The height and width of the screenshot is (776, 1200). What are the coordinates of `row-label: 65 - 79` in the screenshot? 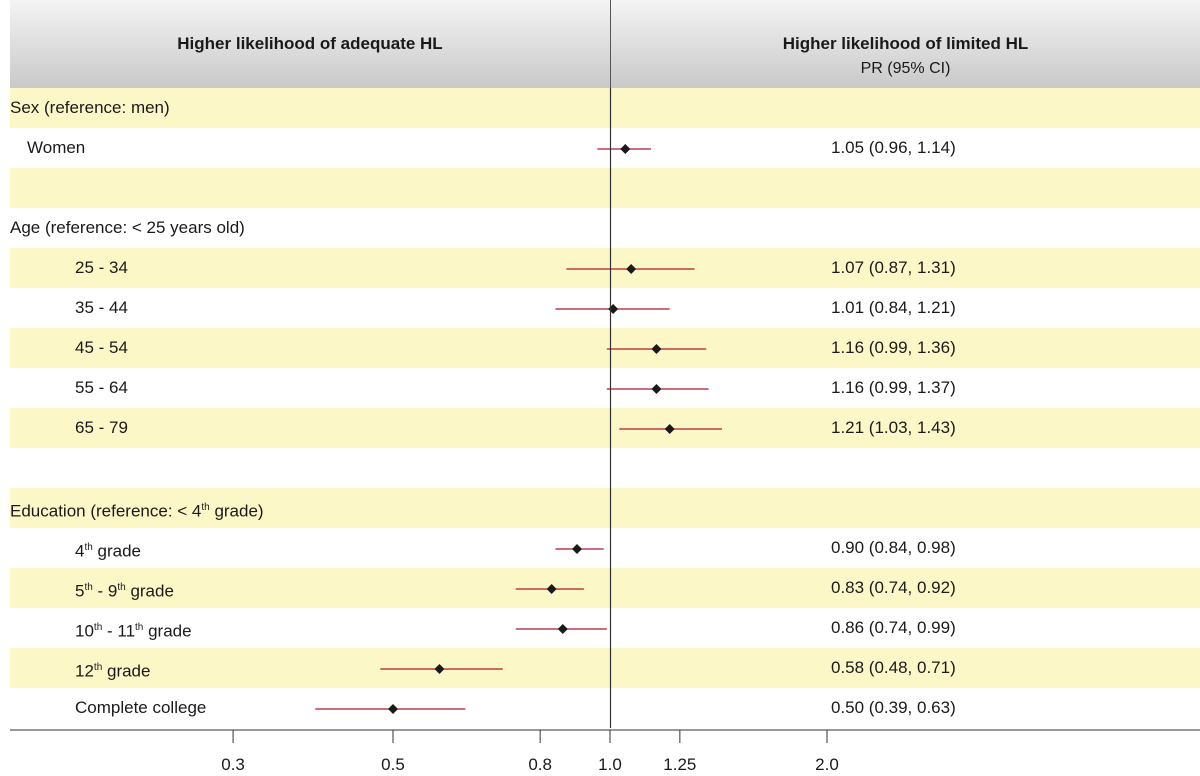 It's located at (101, 428).